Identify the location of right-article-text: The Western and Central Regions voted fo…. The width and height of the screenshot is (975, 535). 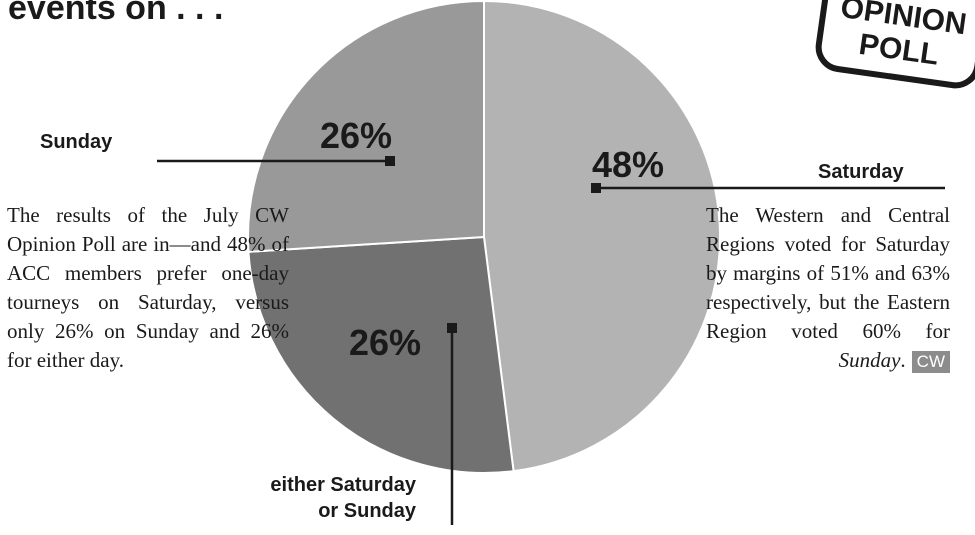
(828, 288).